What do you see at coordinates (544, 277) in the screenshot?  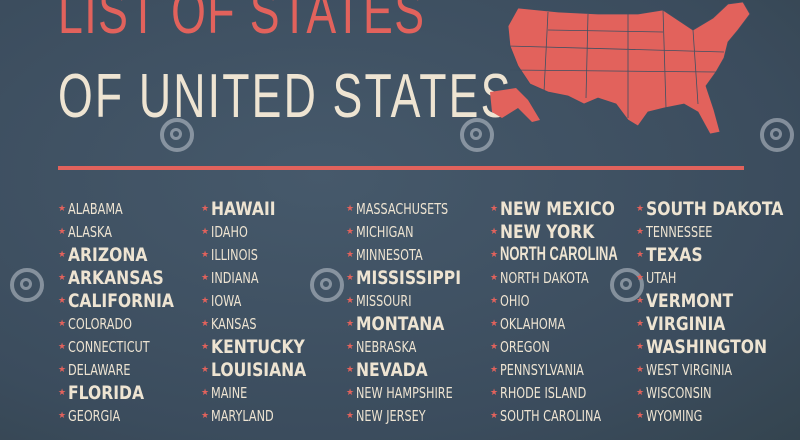 I see `state-name: NORTH DAKOTA` at bounding box center [544, 277].